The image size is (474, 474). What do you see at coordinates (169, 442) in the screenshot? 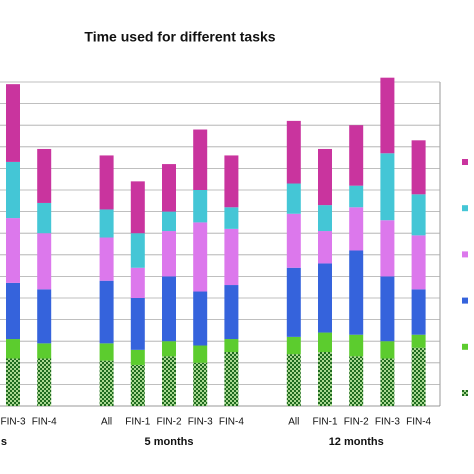
I see `group-label: 5 months` at bounding box center [169, 442].